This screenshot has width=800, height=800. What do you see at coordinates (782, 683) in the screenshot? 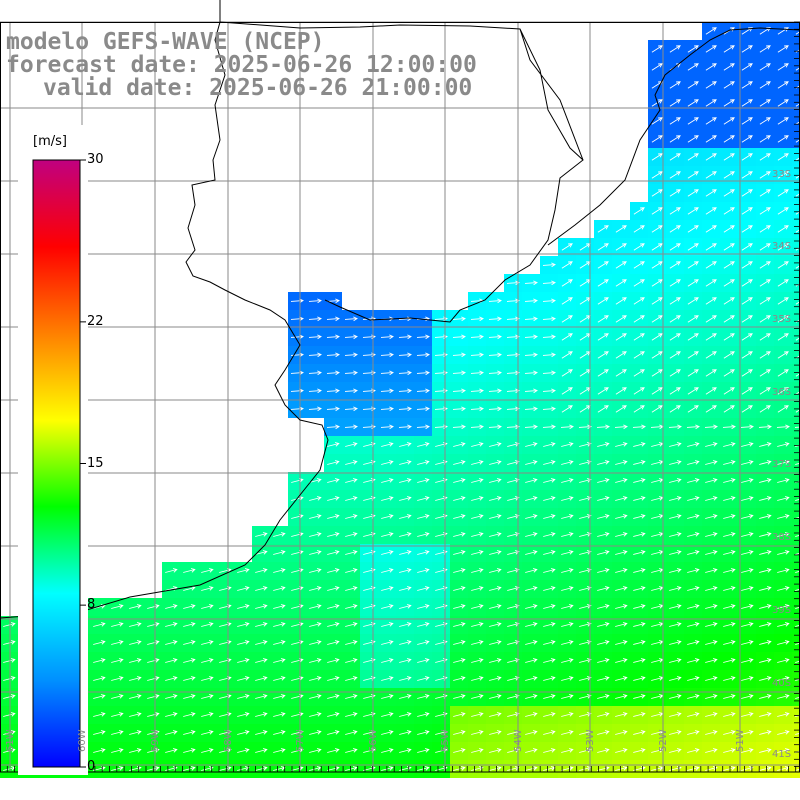
I see `latitude-label: 40S` at bounding box center [782, 683].